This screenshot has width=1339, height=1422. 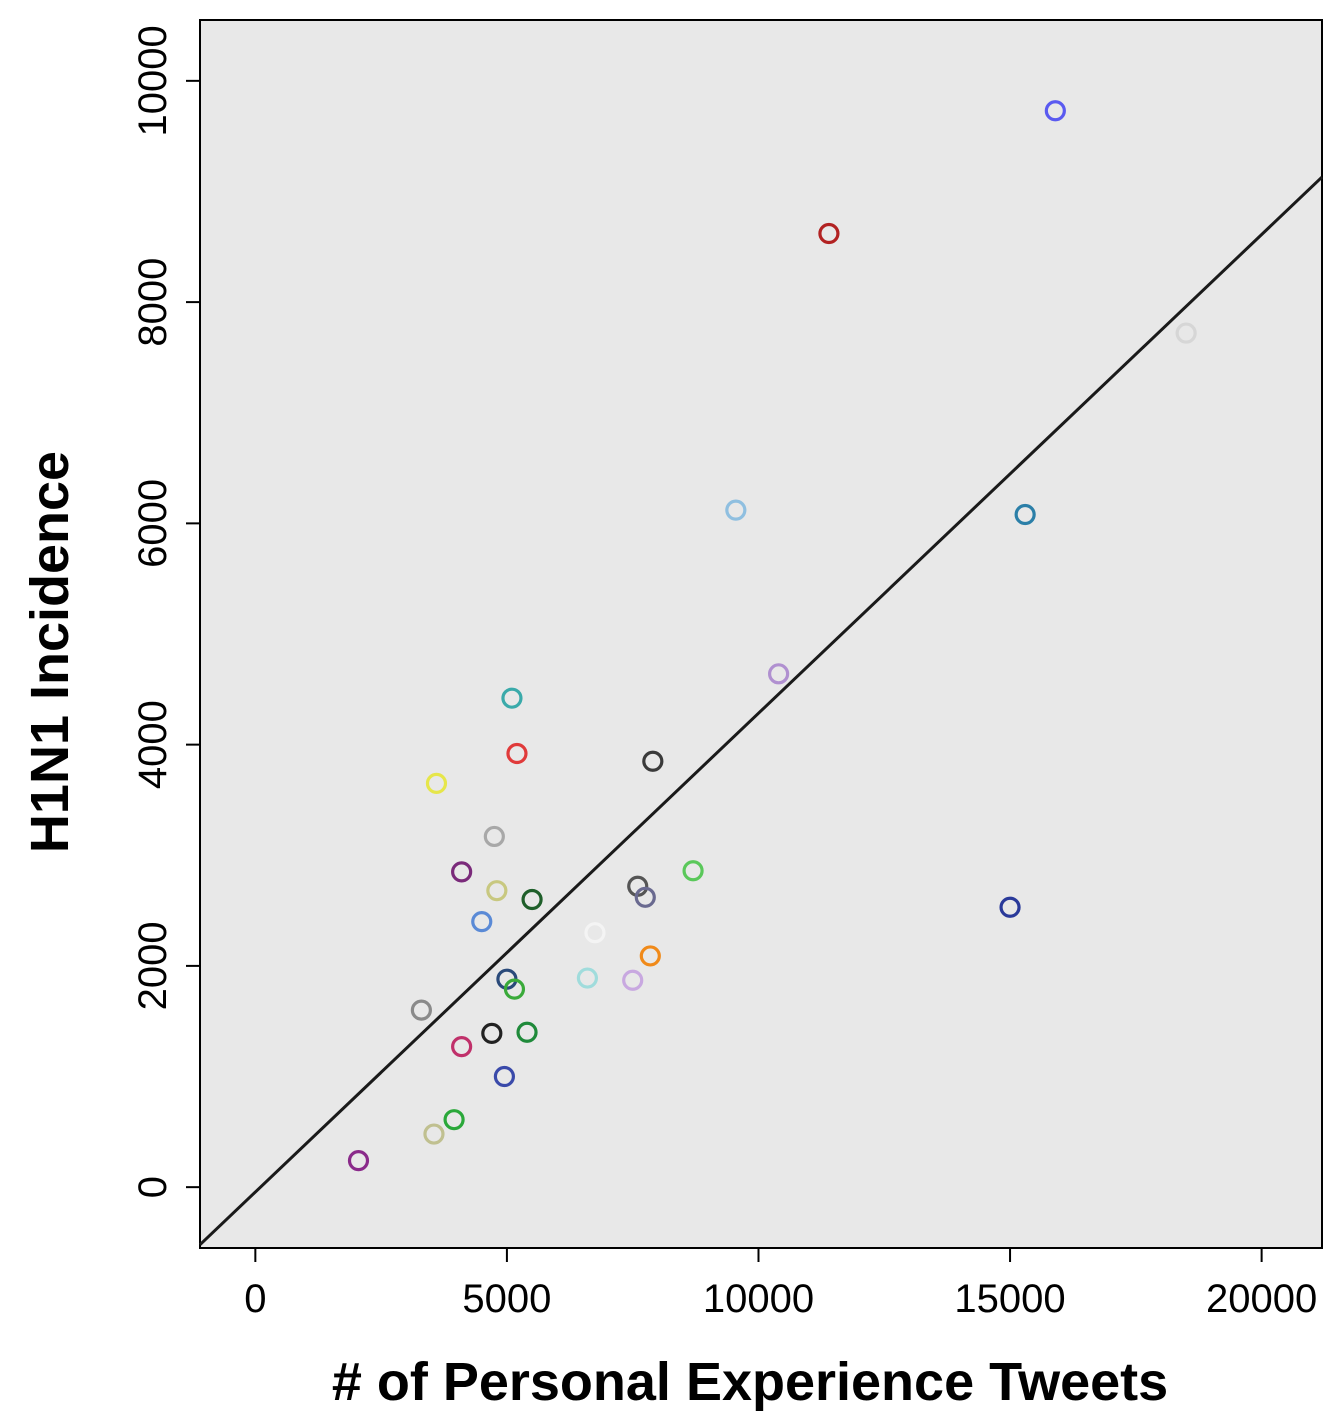 What do you see at coordinates (153, 744) in the screenshot?
I see `y-tick-label: 4000` at bounding box center [153, 744].